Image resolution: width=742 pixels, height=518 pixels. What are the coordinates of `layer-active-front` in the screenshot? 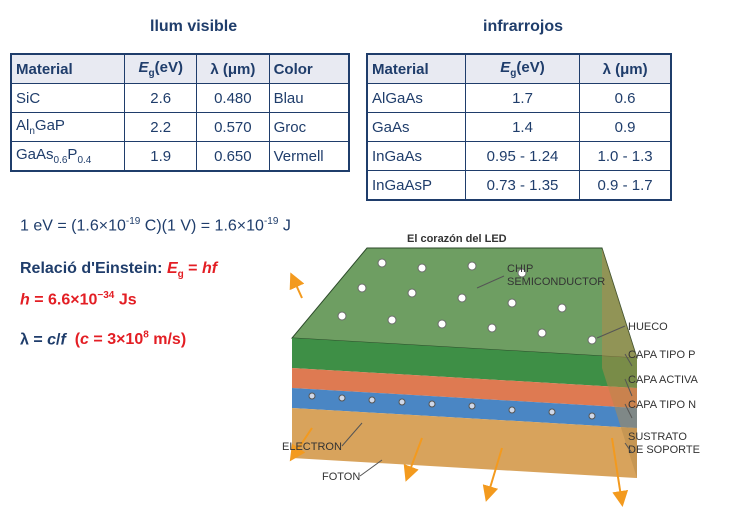 It's located at (464, 388).